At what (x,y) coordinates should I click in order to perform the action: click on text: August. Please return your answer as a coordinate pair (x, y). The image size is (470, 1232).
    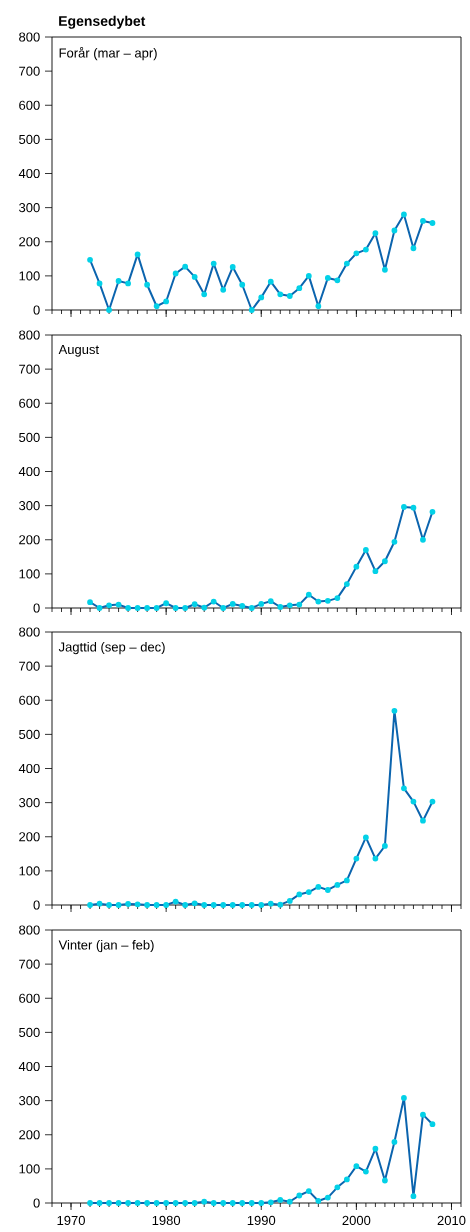
    Looking at the image, I should click on (78, 351).